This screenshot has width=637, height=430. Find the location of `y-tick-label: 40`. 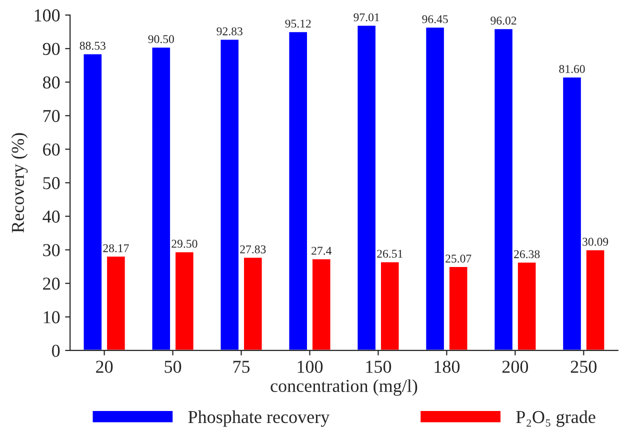

y-tick-label: 40 is located at coordinates (51, 216).